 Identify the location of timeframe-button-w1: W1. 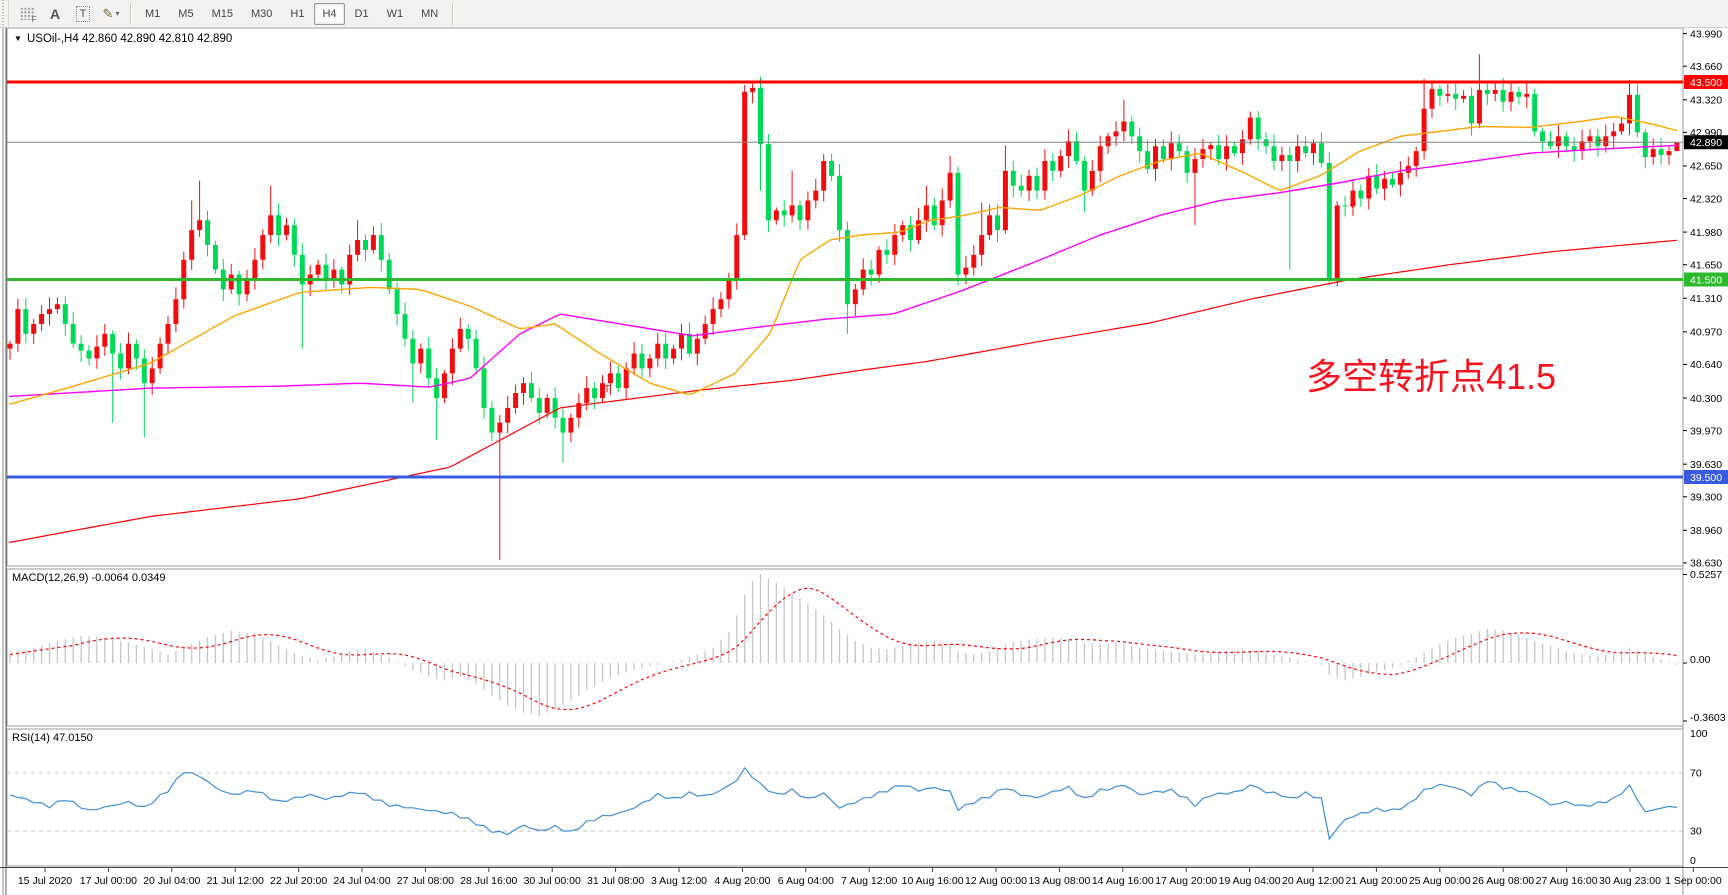
(395, 13).